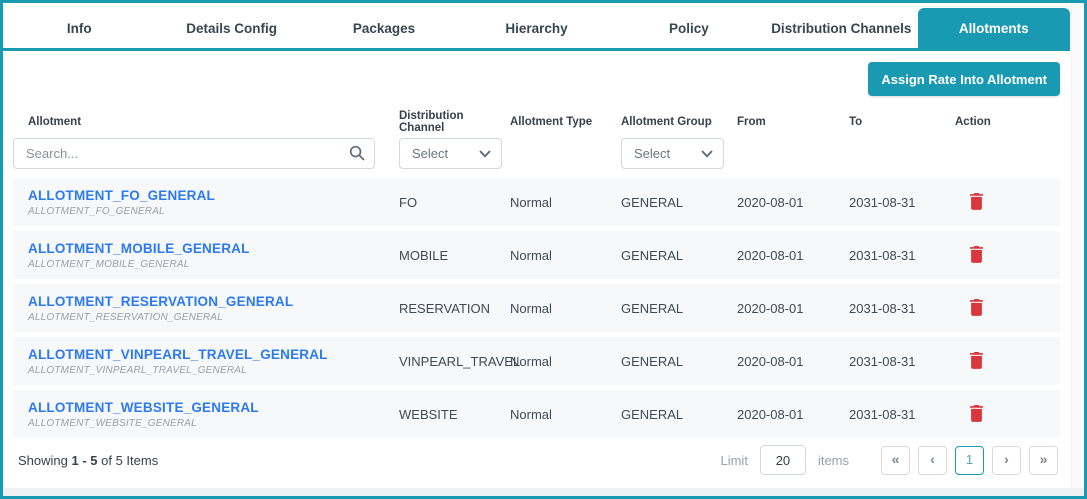 The height and width of the screenshot is (499, 1087). Describe the element at coordinates (125, 317) in the screenshot. I see `allotment-code: ALLOTMENT_RESERVATION_GENERAL` at that location.